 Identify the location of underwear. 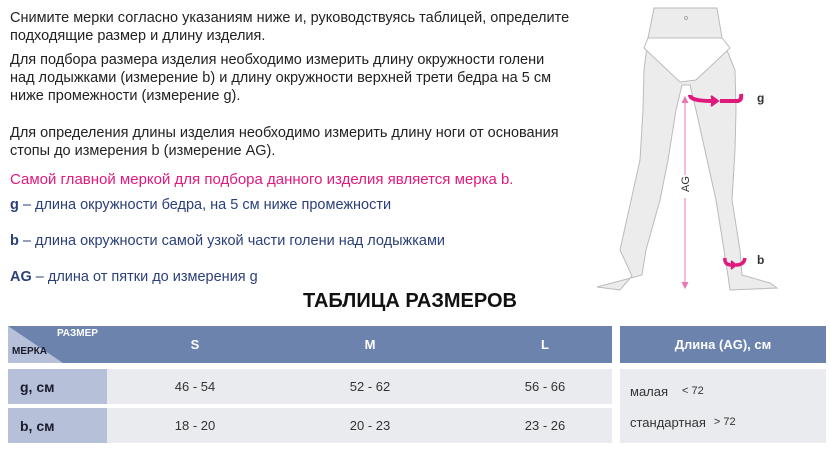
(687, 60).